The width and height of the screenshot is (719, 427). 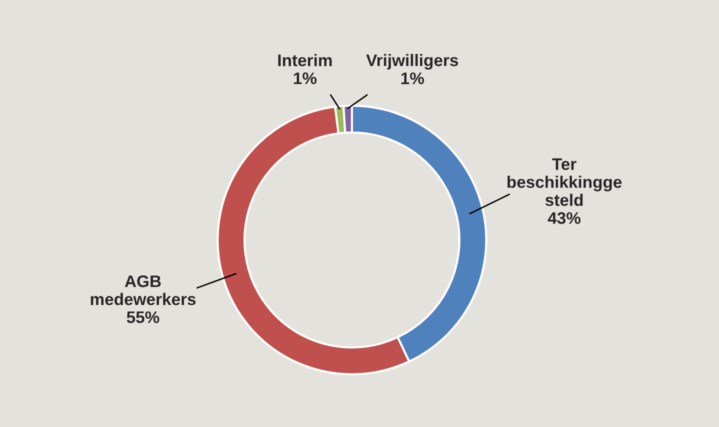 I want to click on data-label: 43%, so click(x=564, y=218).